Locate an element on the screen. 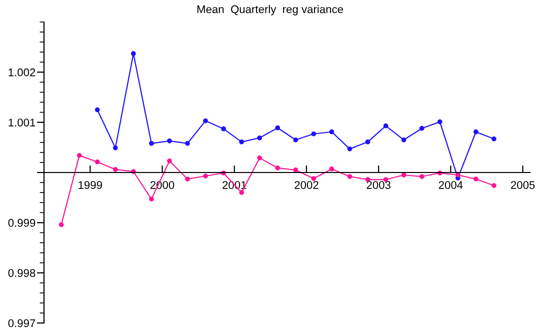  x-tick-label: 2005 is located at coordinates (522, 185).